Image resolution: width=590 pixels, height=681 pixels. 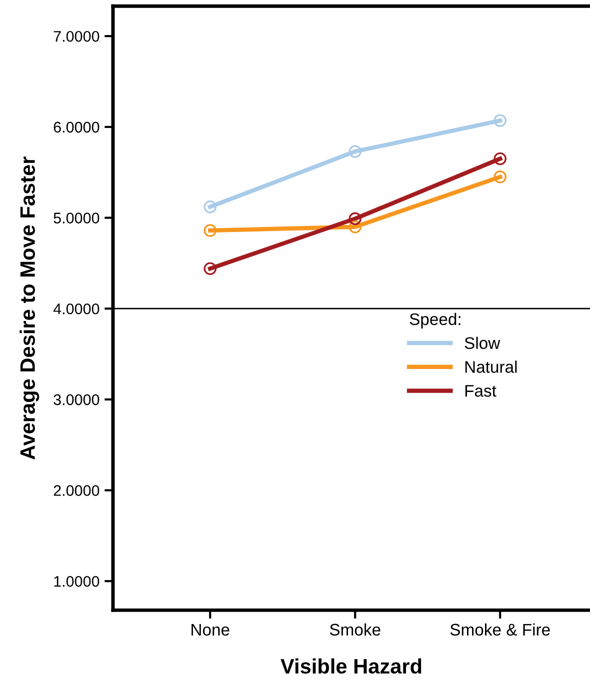 What do you see at coordinates (482, 343) in the screenshot?
I see `legend-label: Slow` at bounding box center [482, 343].